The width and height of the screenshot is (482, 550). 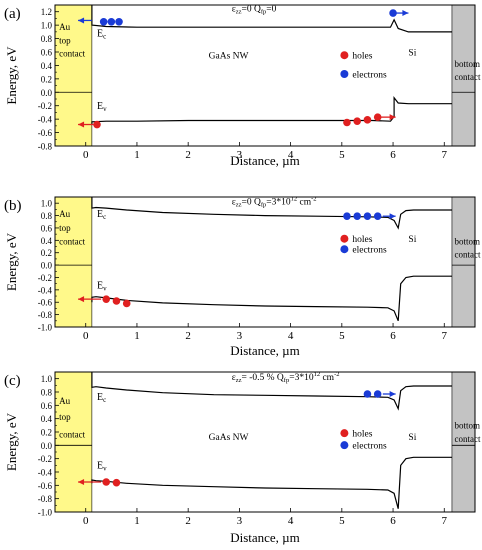 What do you see at coordinates (47, 66) in the screenshot?
I see `y-tick-label: 0.4` at bounding box center [47, 66].